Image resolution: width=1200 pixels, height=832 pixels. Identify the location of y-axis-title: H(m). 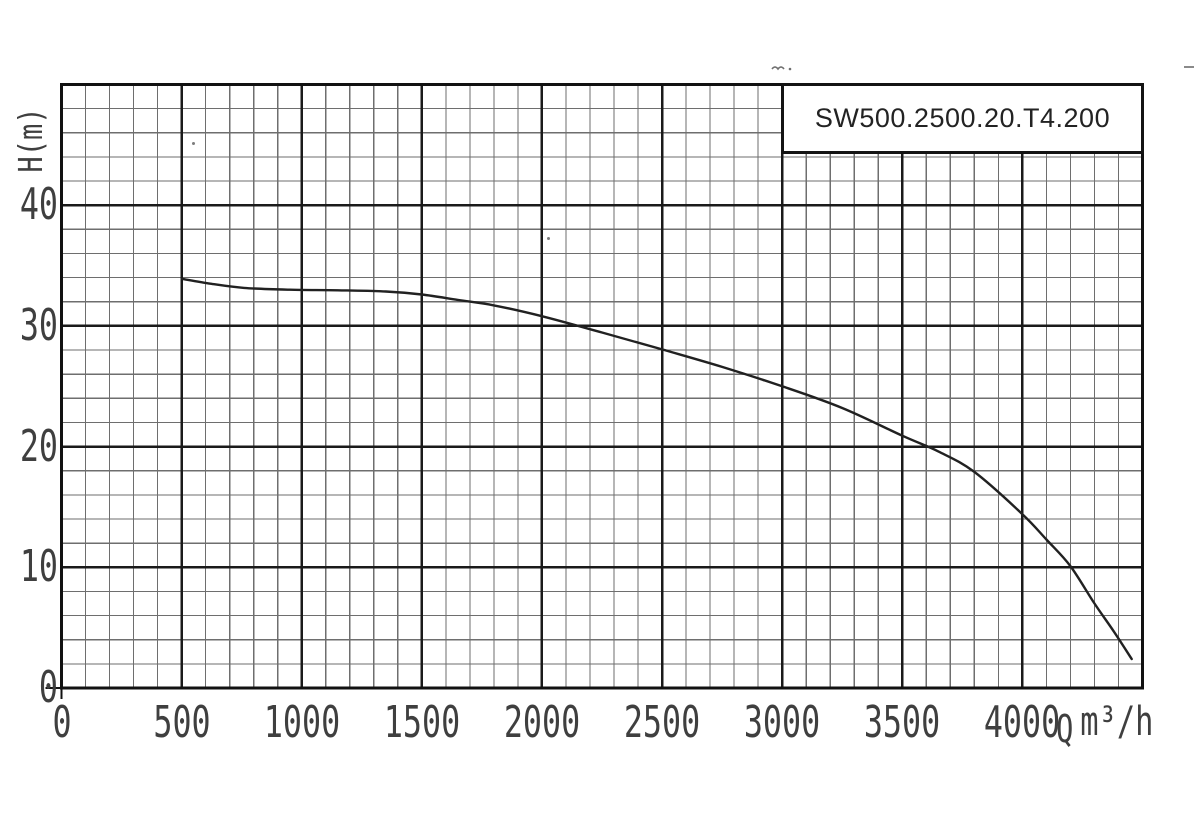
(30, 140).